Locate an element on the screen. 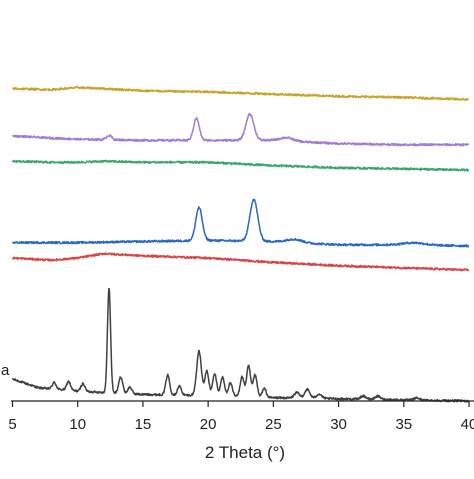 The height and width of the screenshot is (479, 474). annotation-layer: a is located at coordinates (5, 370).